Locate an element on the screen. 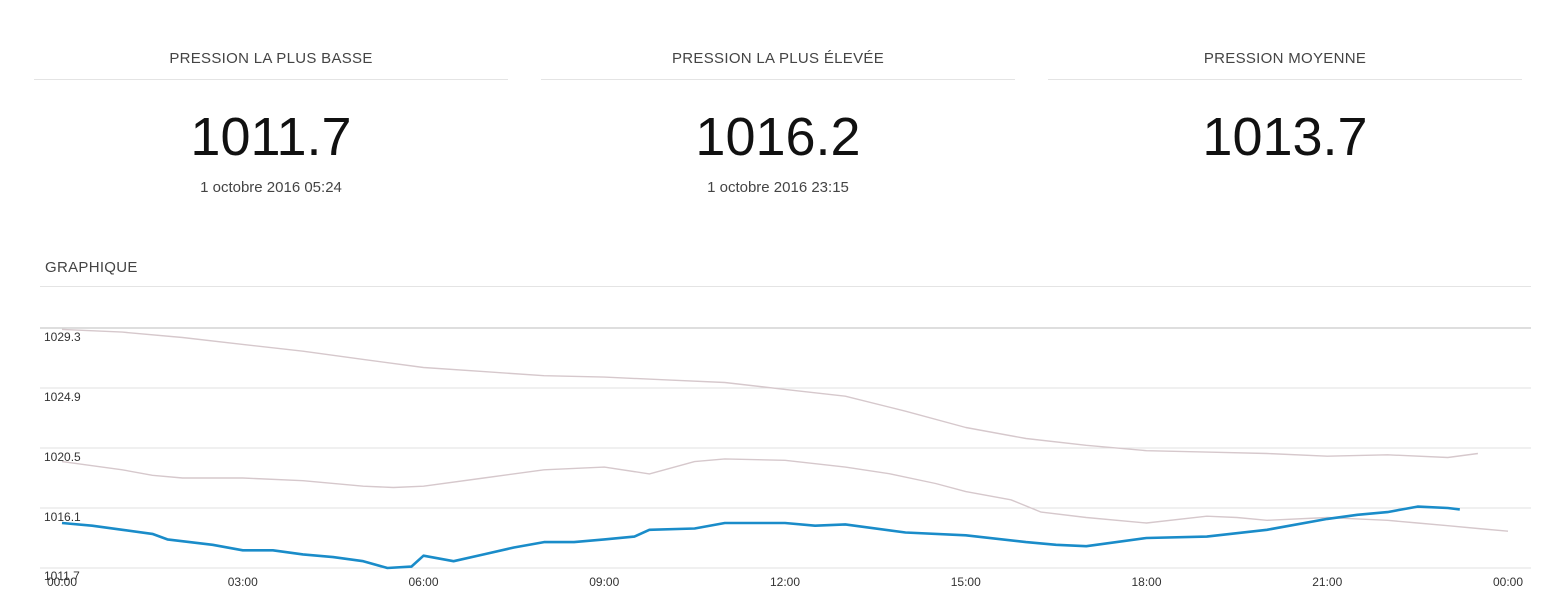  graph-section-divider is located at coordinates (785, 286).